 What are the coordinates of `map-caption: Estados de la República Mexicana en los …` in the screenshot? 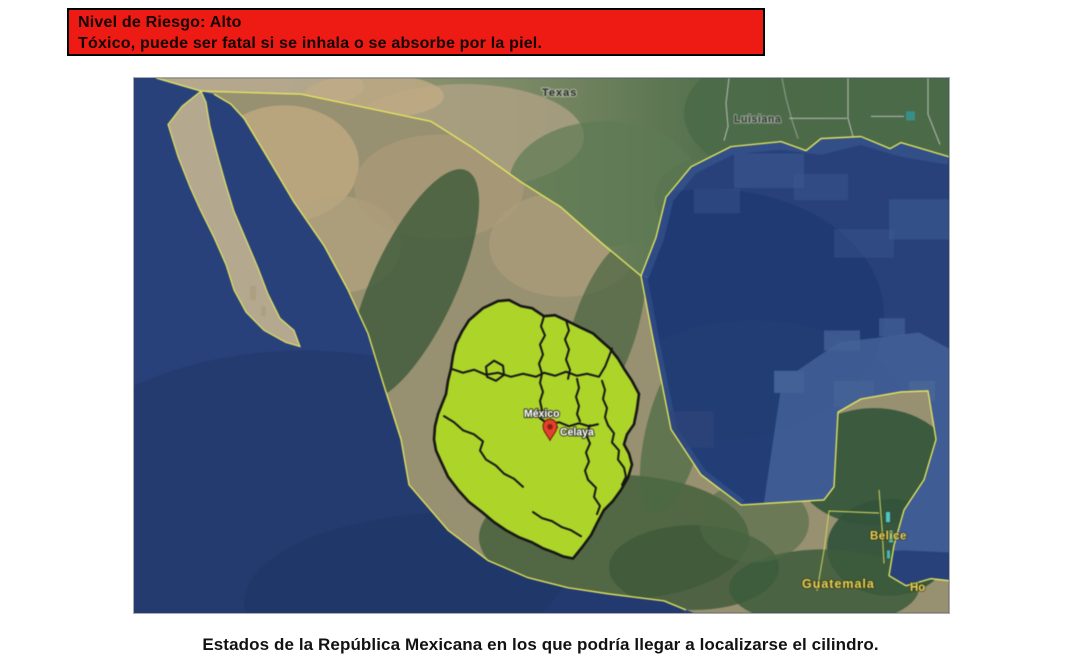 It's located at (540, 644).